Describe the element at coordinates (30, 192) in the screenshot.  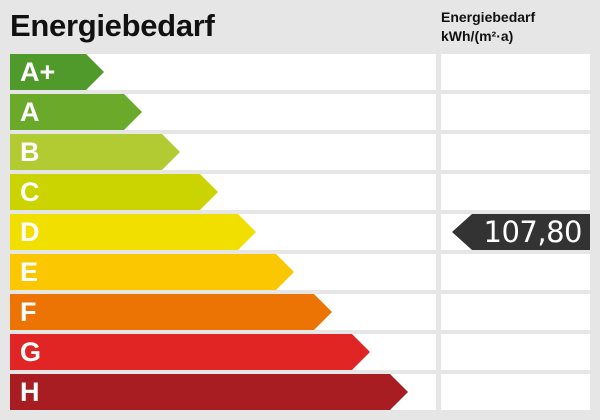
I see `class-label: C` at that location.